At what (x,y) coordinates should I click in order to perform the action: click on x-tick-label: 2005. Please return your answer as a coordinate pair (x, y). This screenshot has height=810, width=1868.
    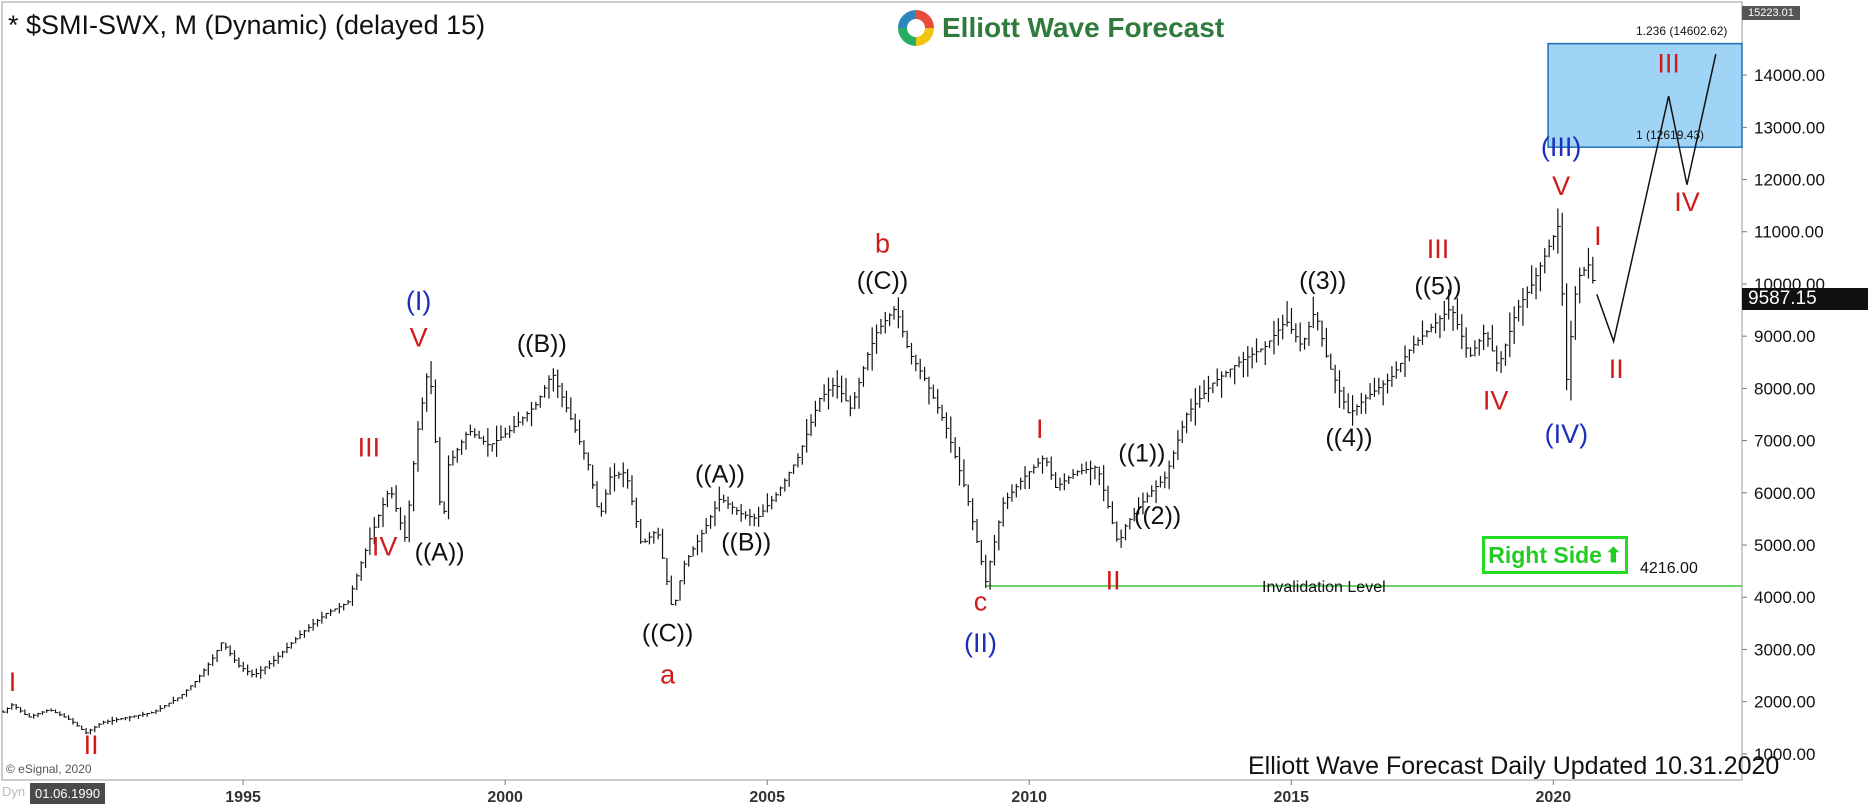
    Looking at the image, I should click on (767, 797).